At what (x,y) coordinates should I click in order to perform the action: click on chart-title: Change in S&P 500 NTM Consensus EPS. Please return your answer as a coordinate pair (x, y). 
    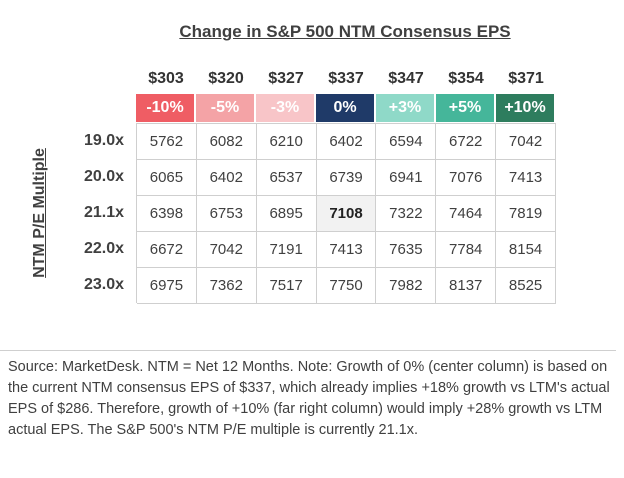
    Looking at the image, I should click on (345, 31).